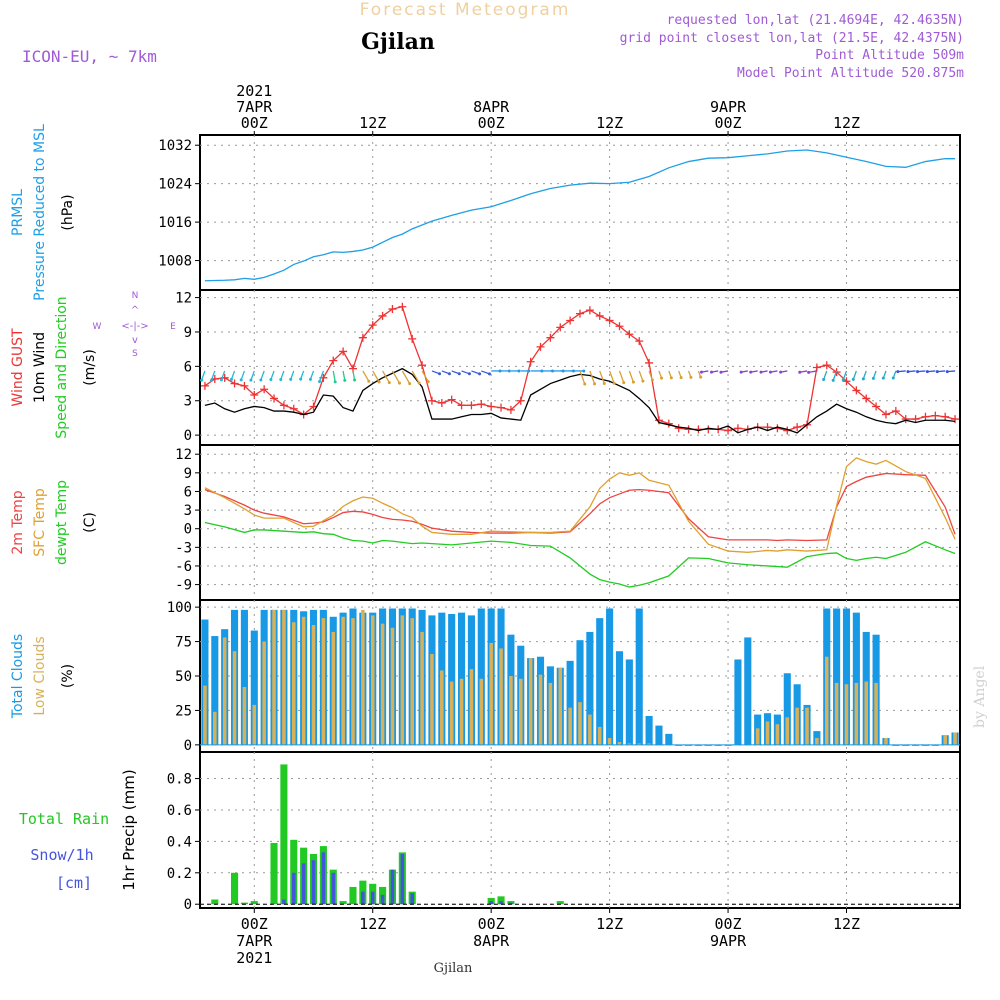 The image size is (1000, 1000). I want to click on panel-label: 2m Temp, so click(18, 522).